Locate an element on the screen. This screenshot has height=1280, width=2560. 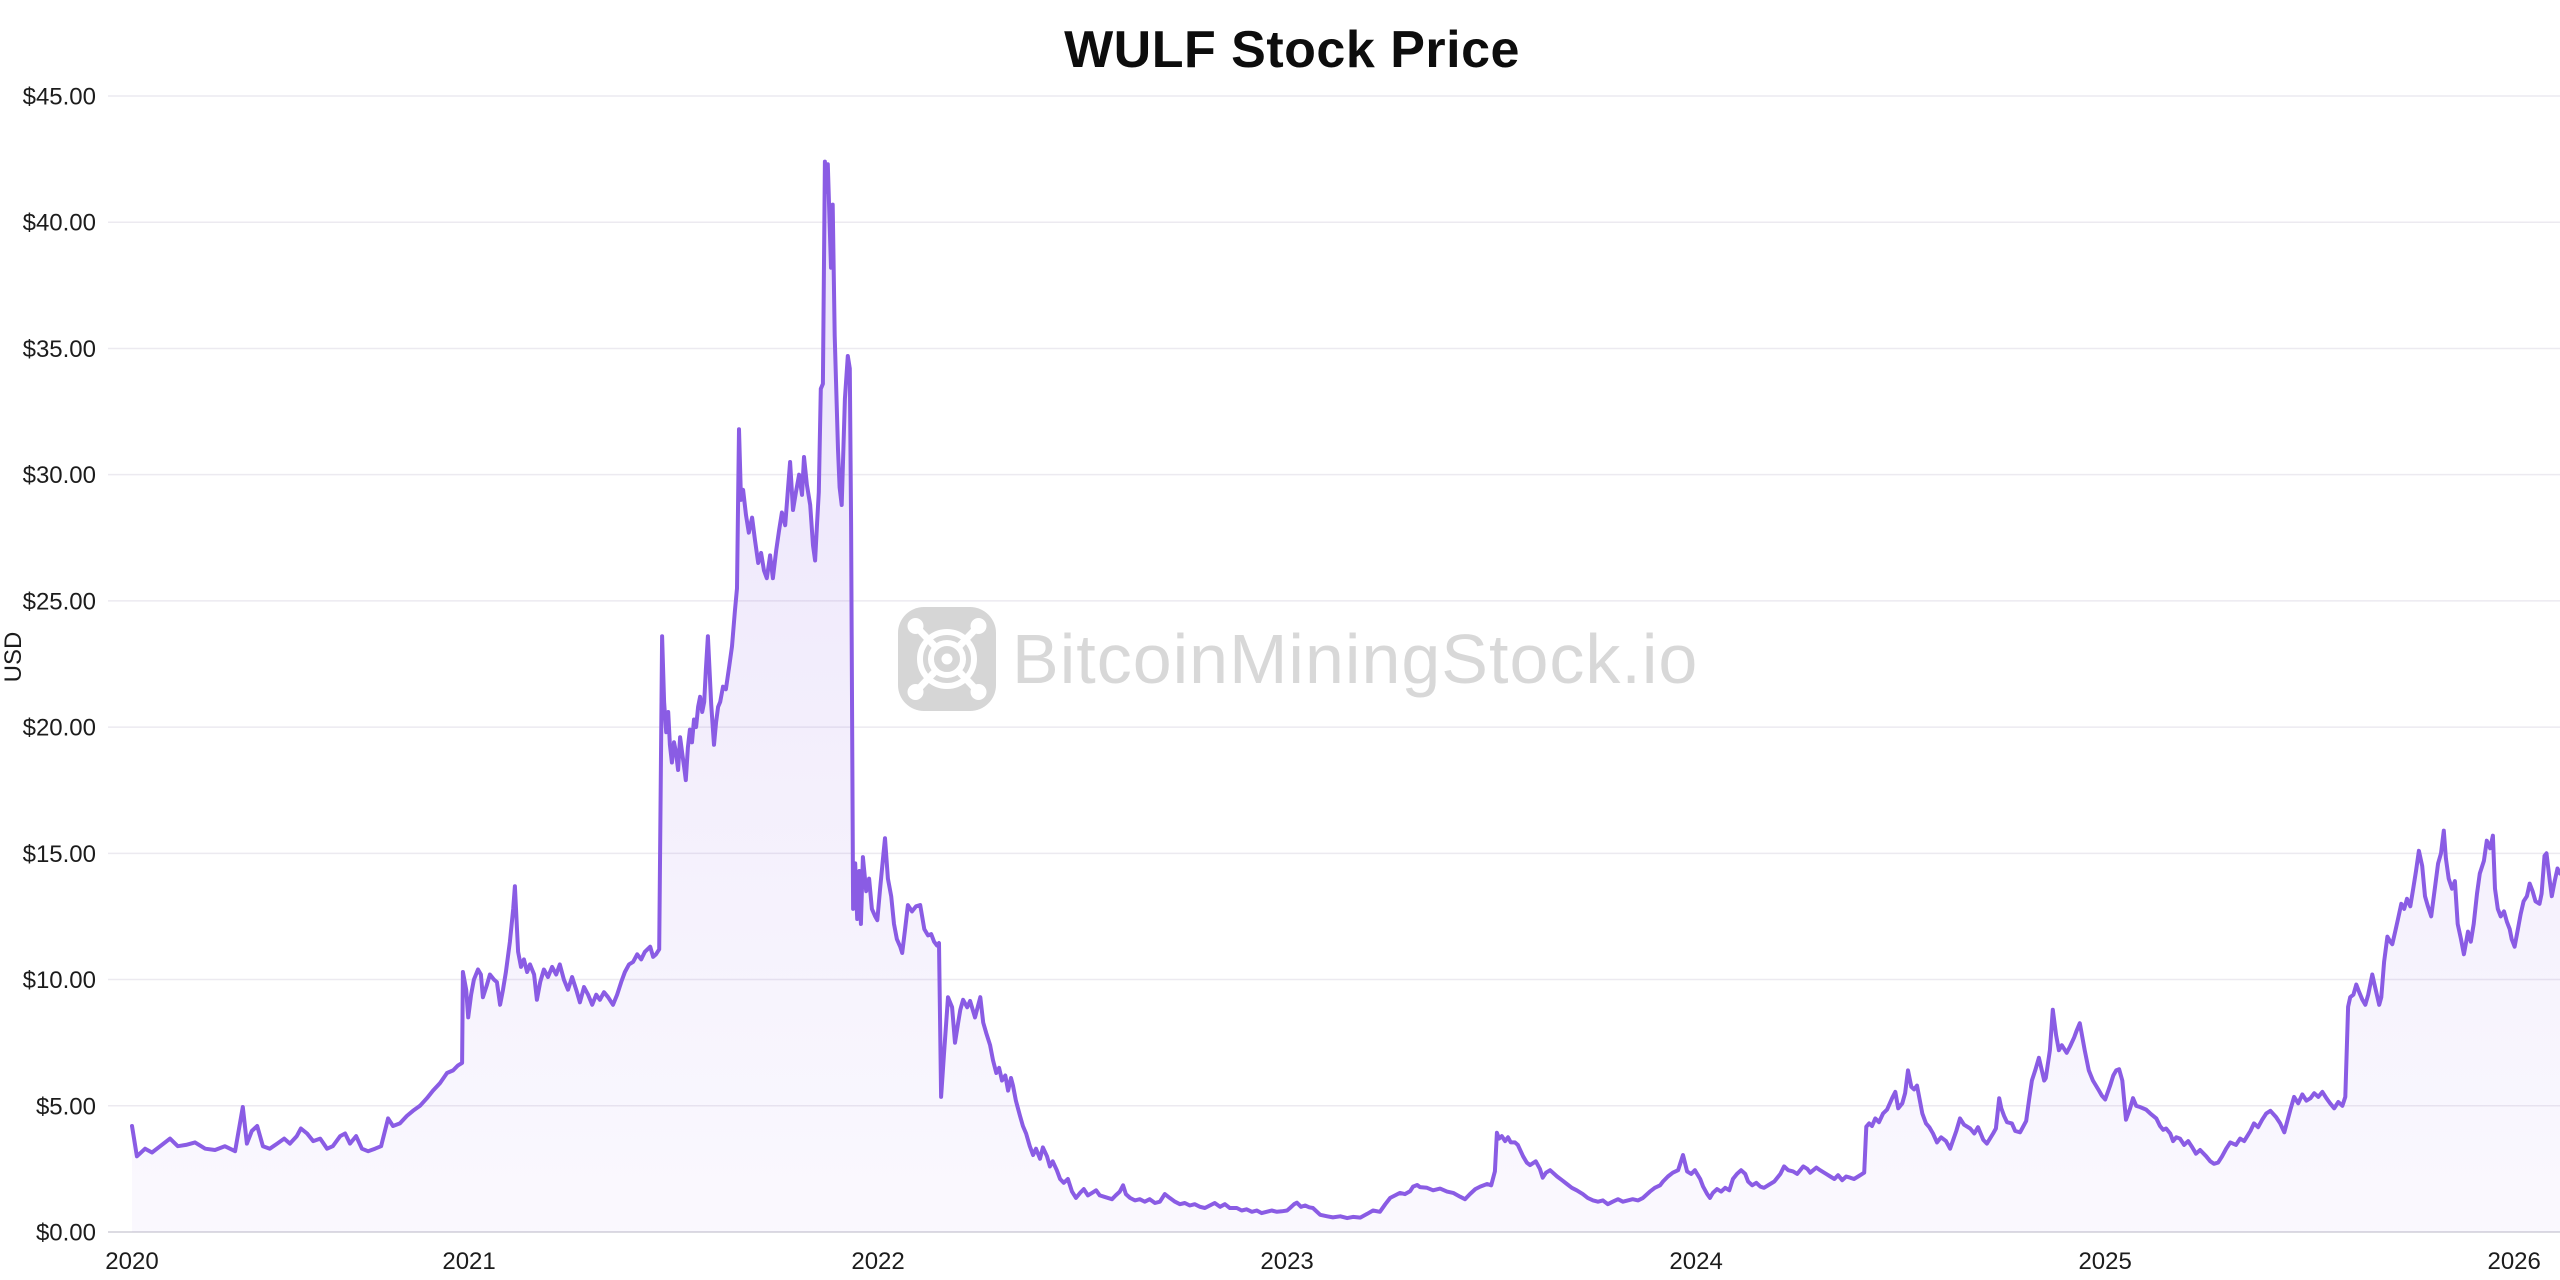
x-axis-tick-label: 2020 is located at coordinates (131, 1261).